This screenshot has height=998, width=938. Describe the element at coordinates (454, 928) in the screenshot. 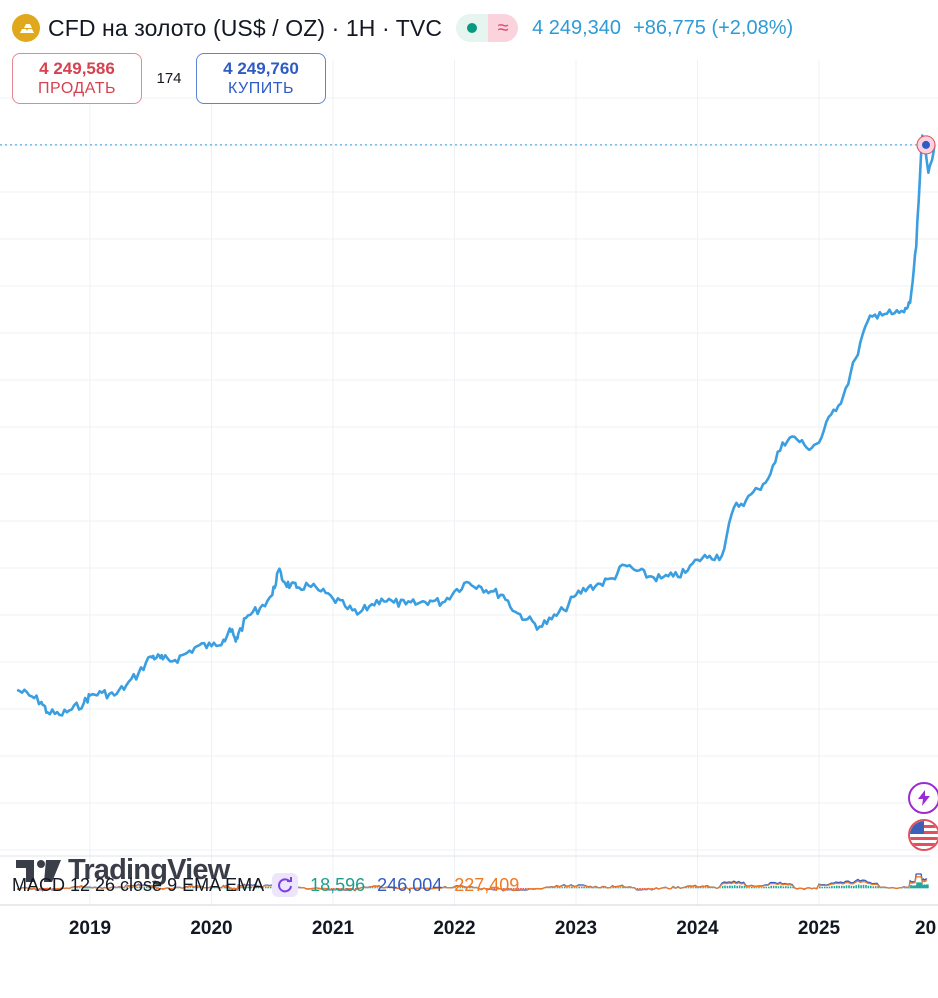

I see `x-tick-label: 2022` at that location.